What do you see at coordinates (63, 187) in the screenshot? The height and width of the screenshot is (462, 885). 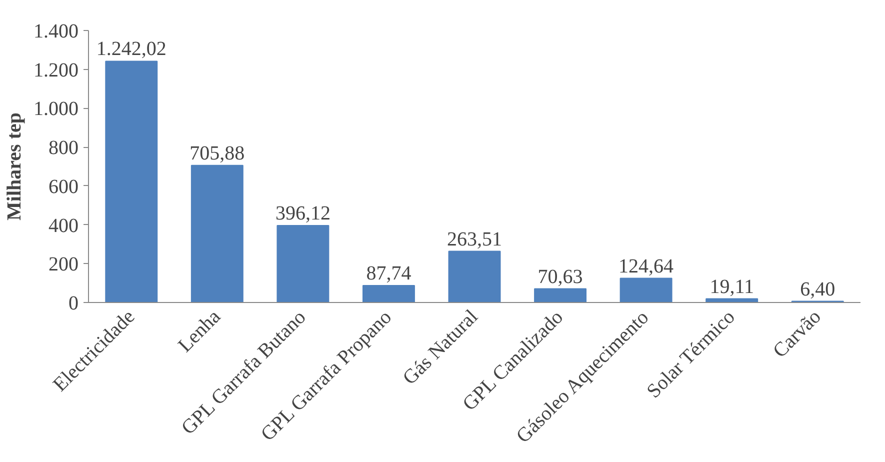 I see `y-tick-label: 600` at bounding box center [63, 187].